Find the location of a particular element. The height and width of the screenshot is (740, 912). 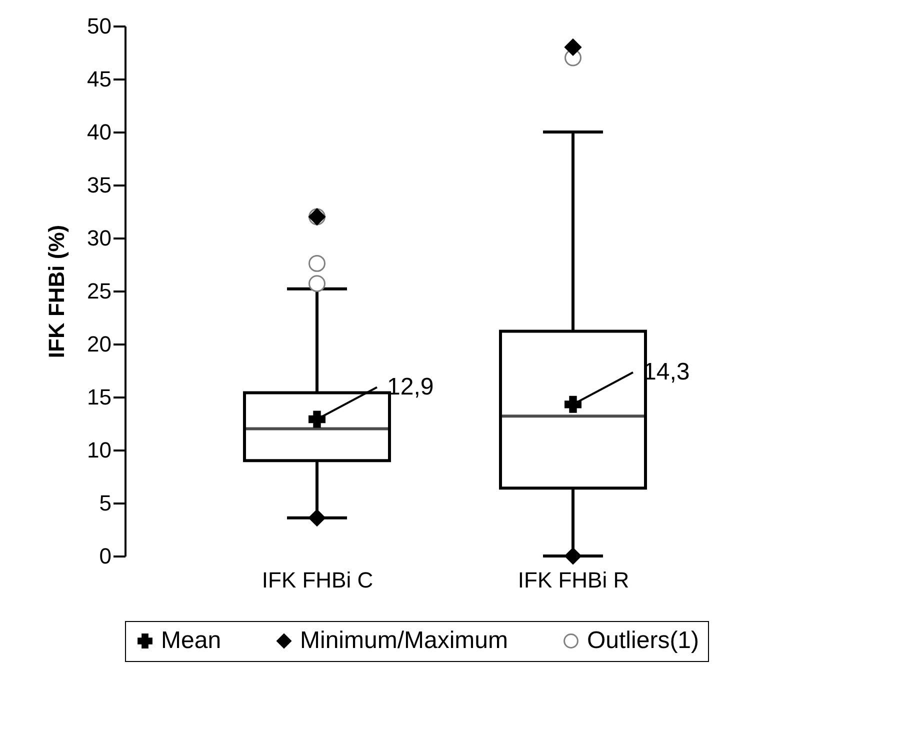

y-tick-label: 5 is located at coordinates (105, 503).